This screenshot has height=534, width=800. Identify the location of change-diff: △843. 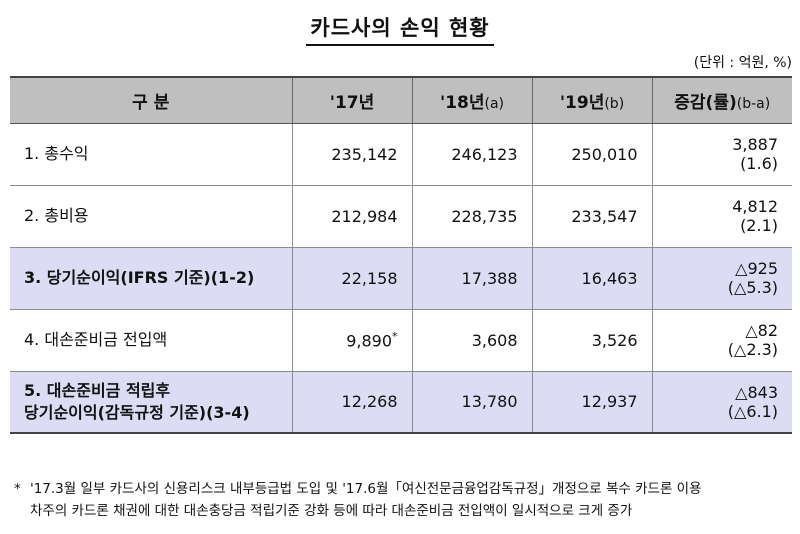
(756, 392).